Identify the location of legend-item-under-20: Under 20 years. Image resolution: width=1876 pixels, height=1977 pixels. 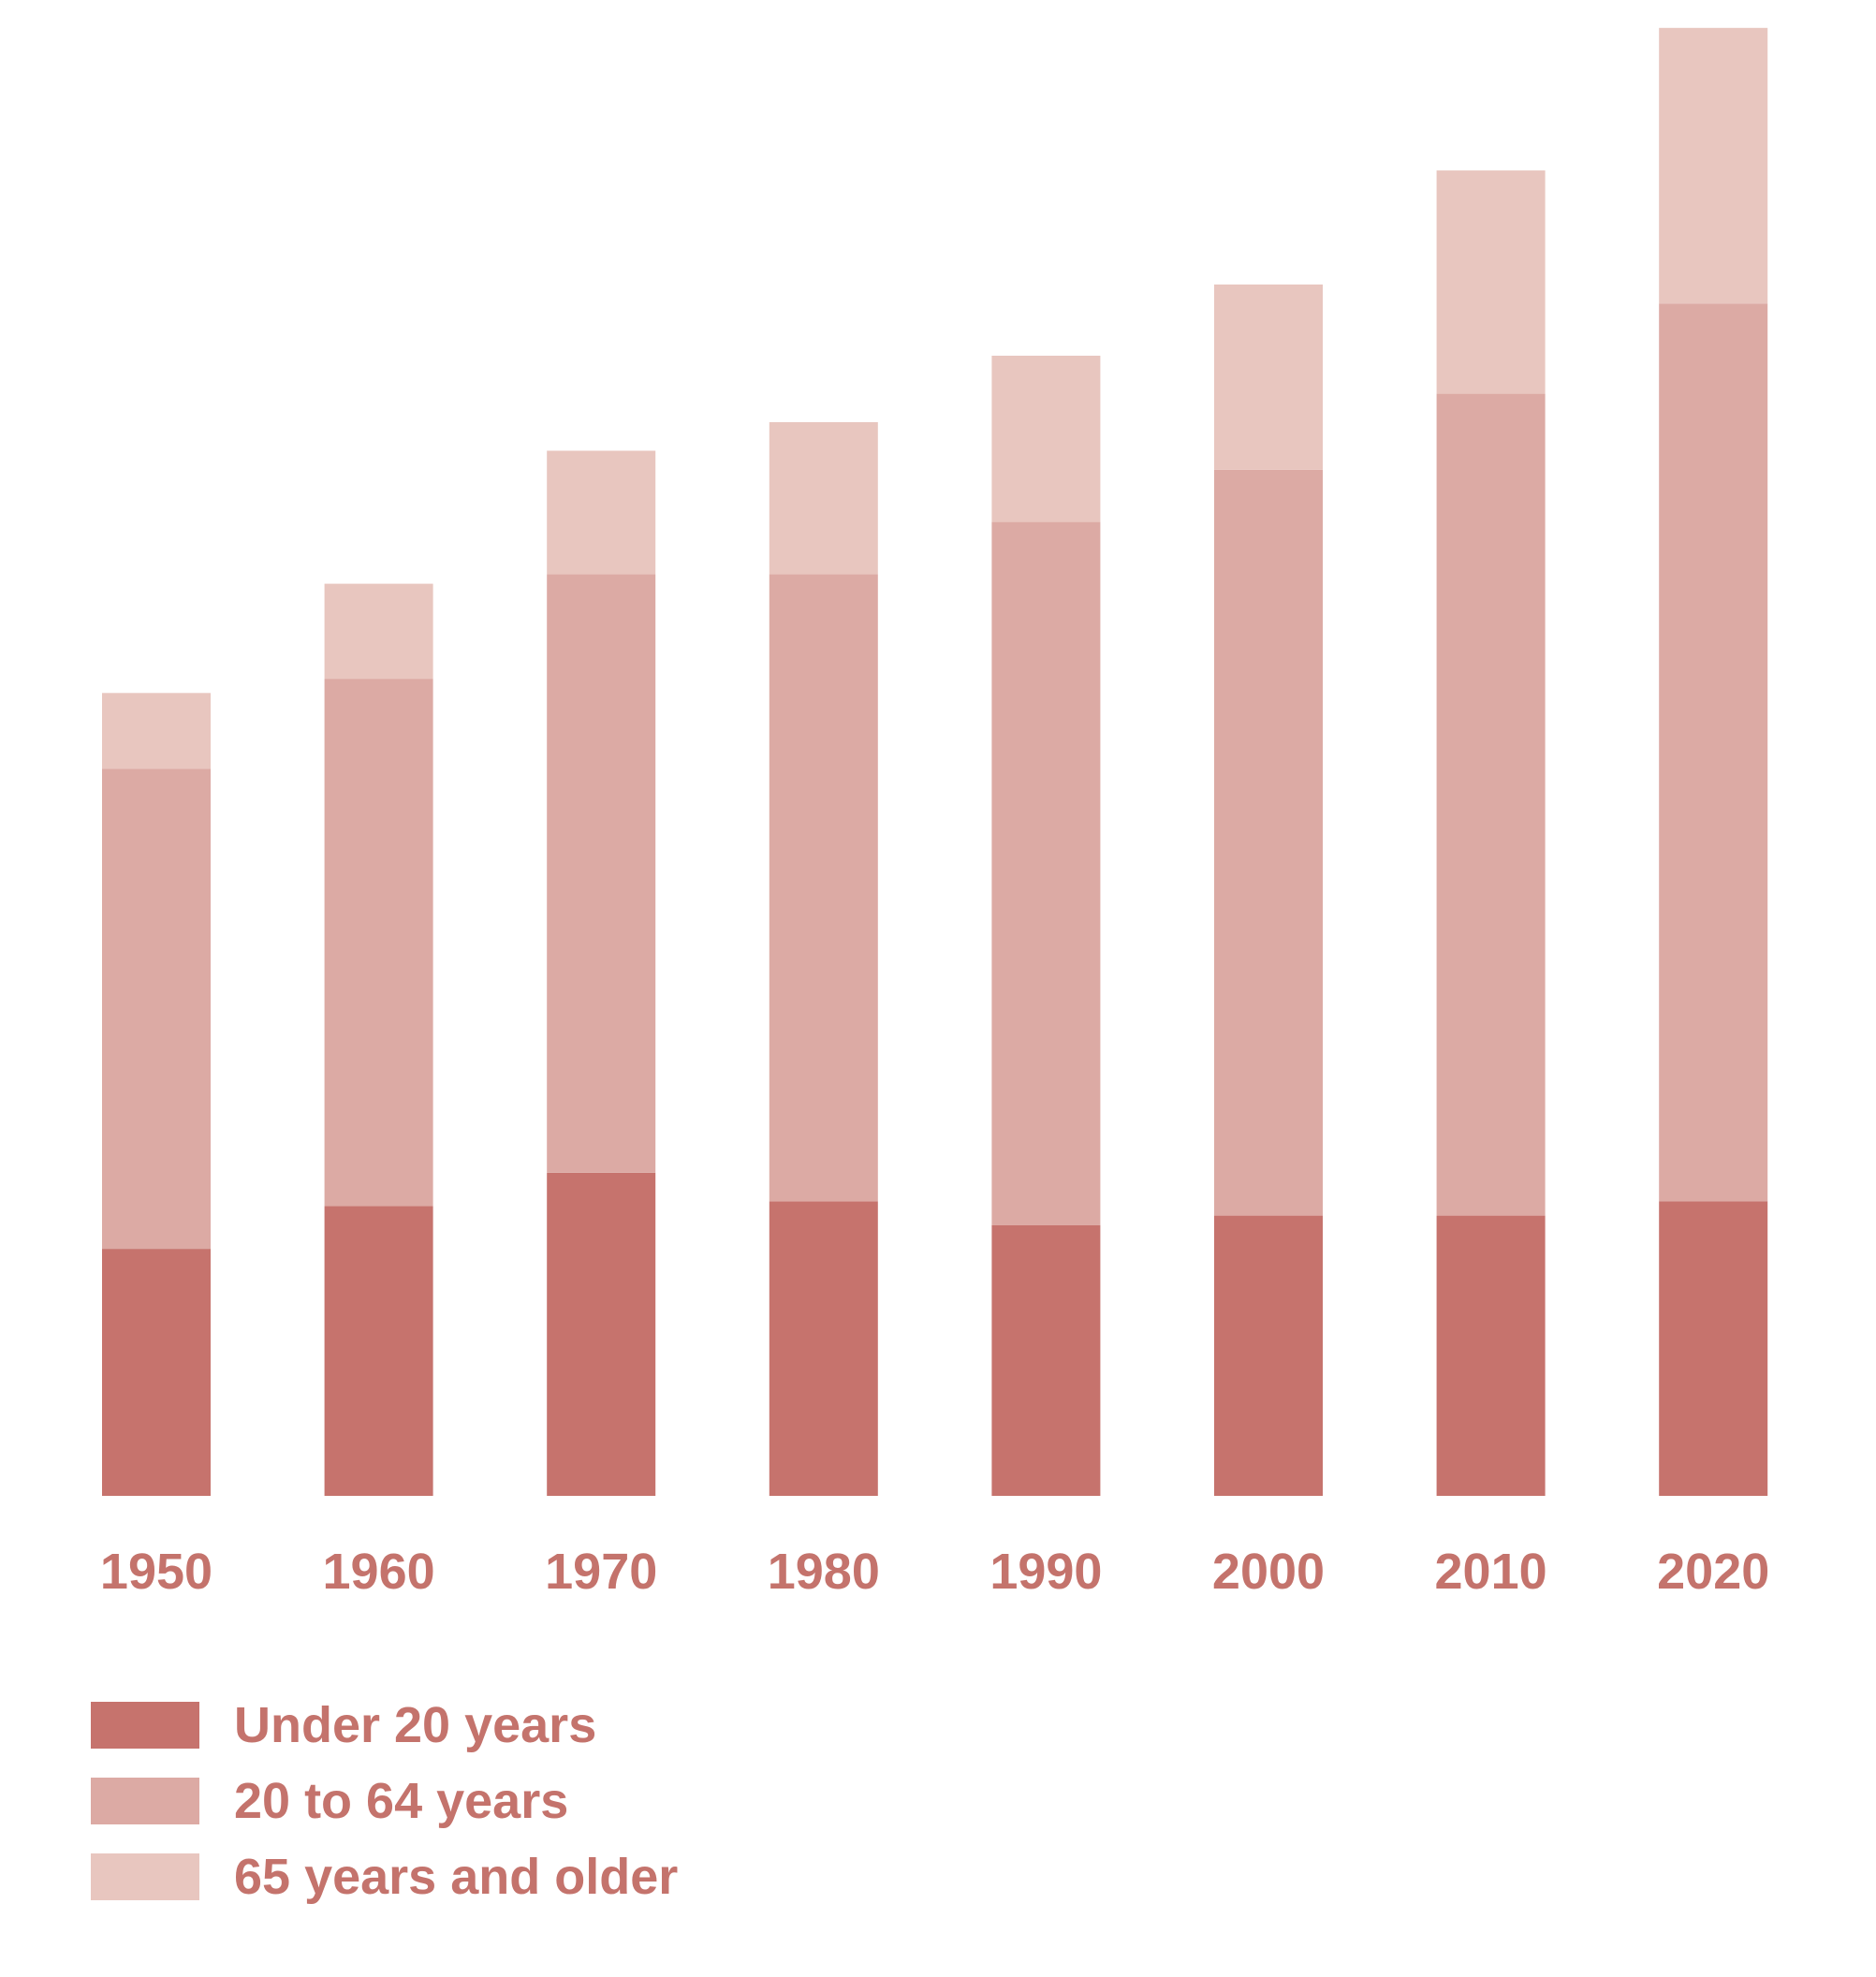
(384, 1725).